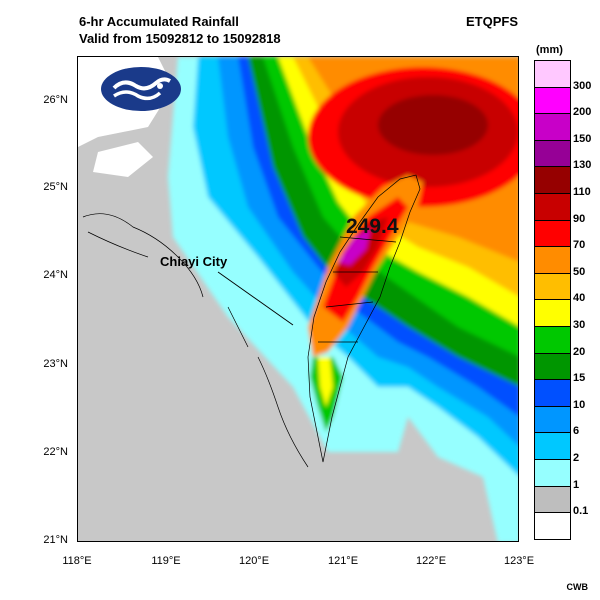  I want to click on lat-label-26: 26°N, so click(55, 100).